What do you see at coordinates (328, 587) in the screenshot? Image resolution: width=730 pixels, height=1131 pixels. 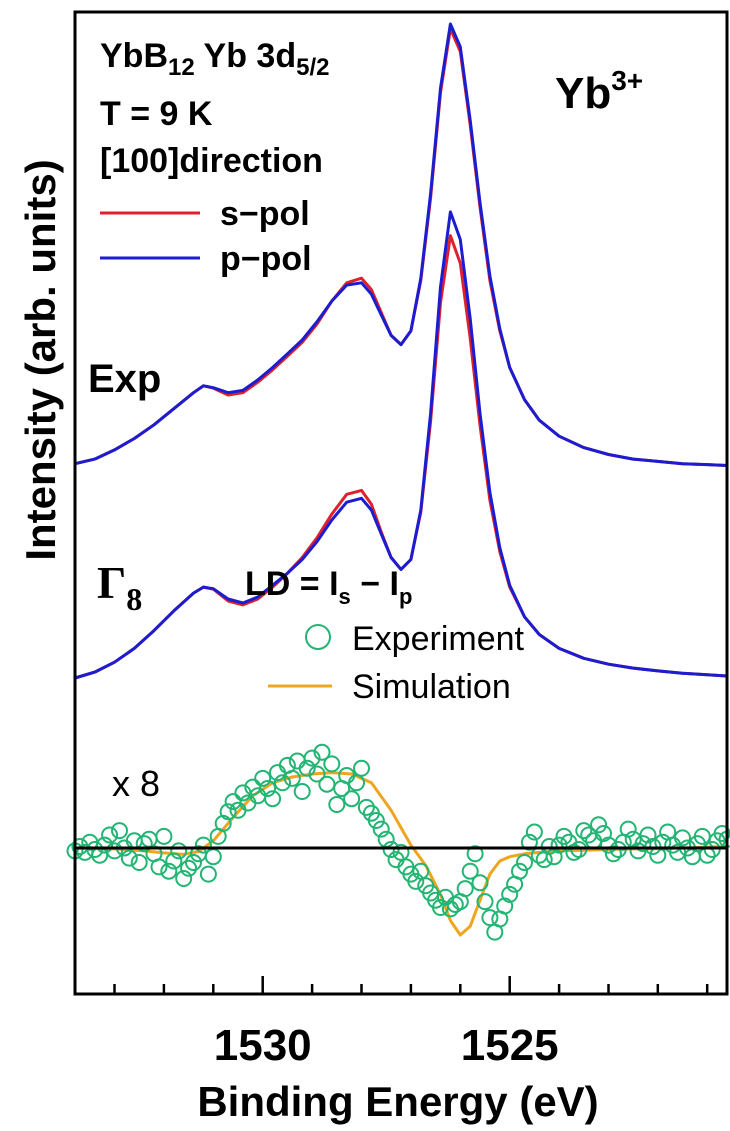 I see `ld-formula: LD = Is − Ip` at bounding box center [328, 587].